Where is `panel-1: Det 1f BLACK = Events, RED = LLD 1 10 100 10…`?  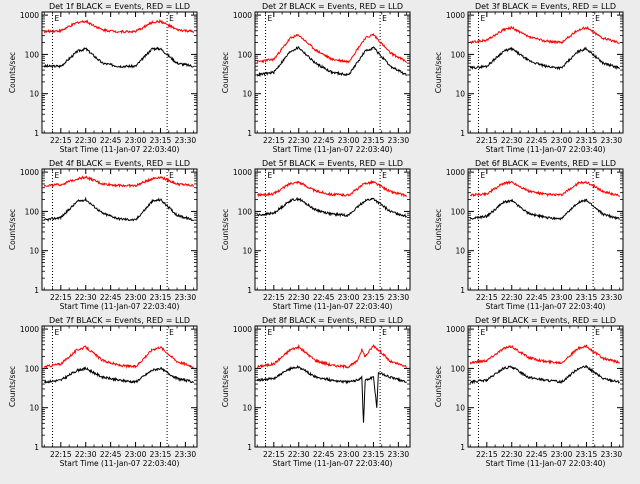 panel-1: Det 1f BLACK = Events, RED = LLD 1 10 100 10… is located at coordinates (103, 78).